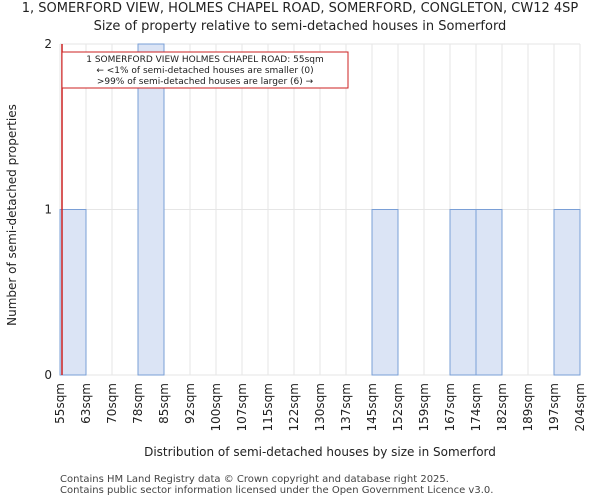 This screenshot has height=500, width=600. Describe the element at coordinates (294, 407) in the screenshot. I see `x-tick-label: 122sqm` at that location.